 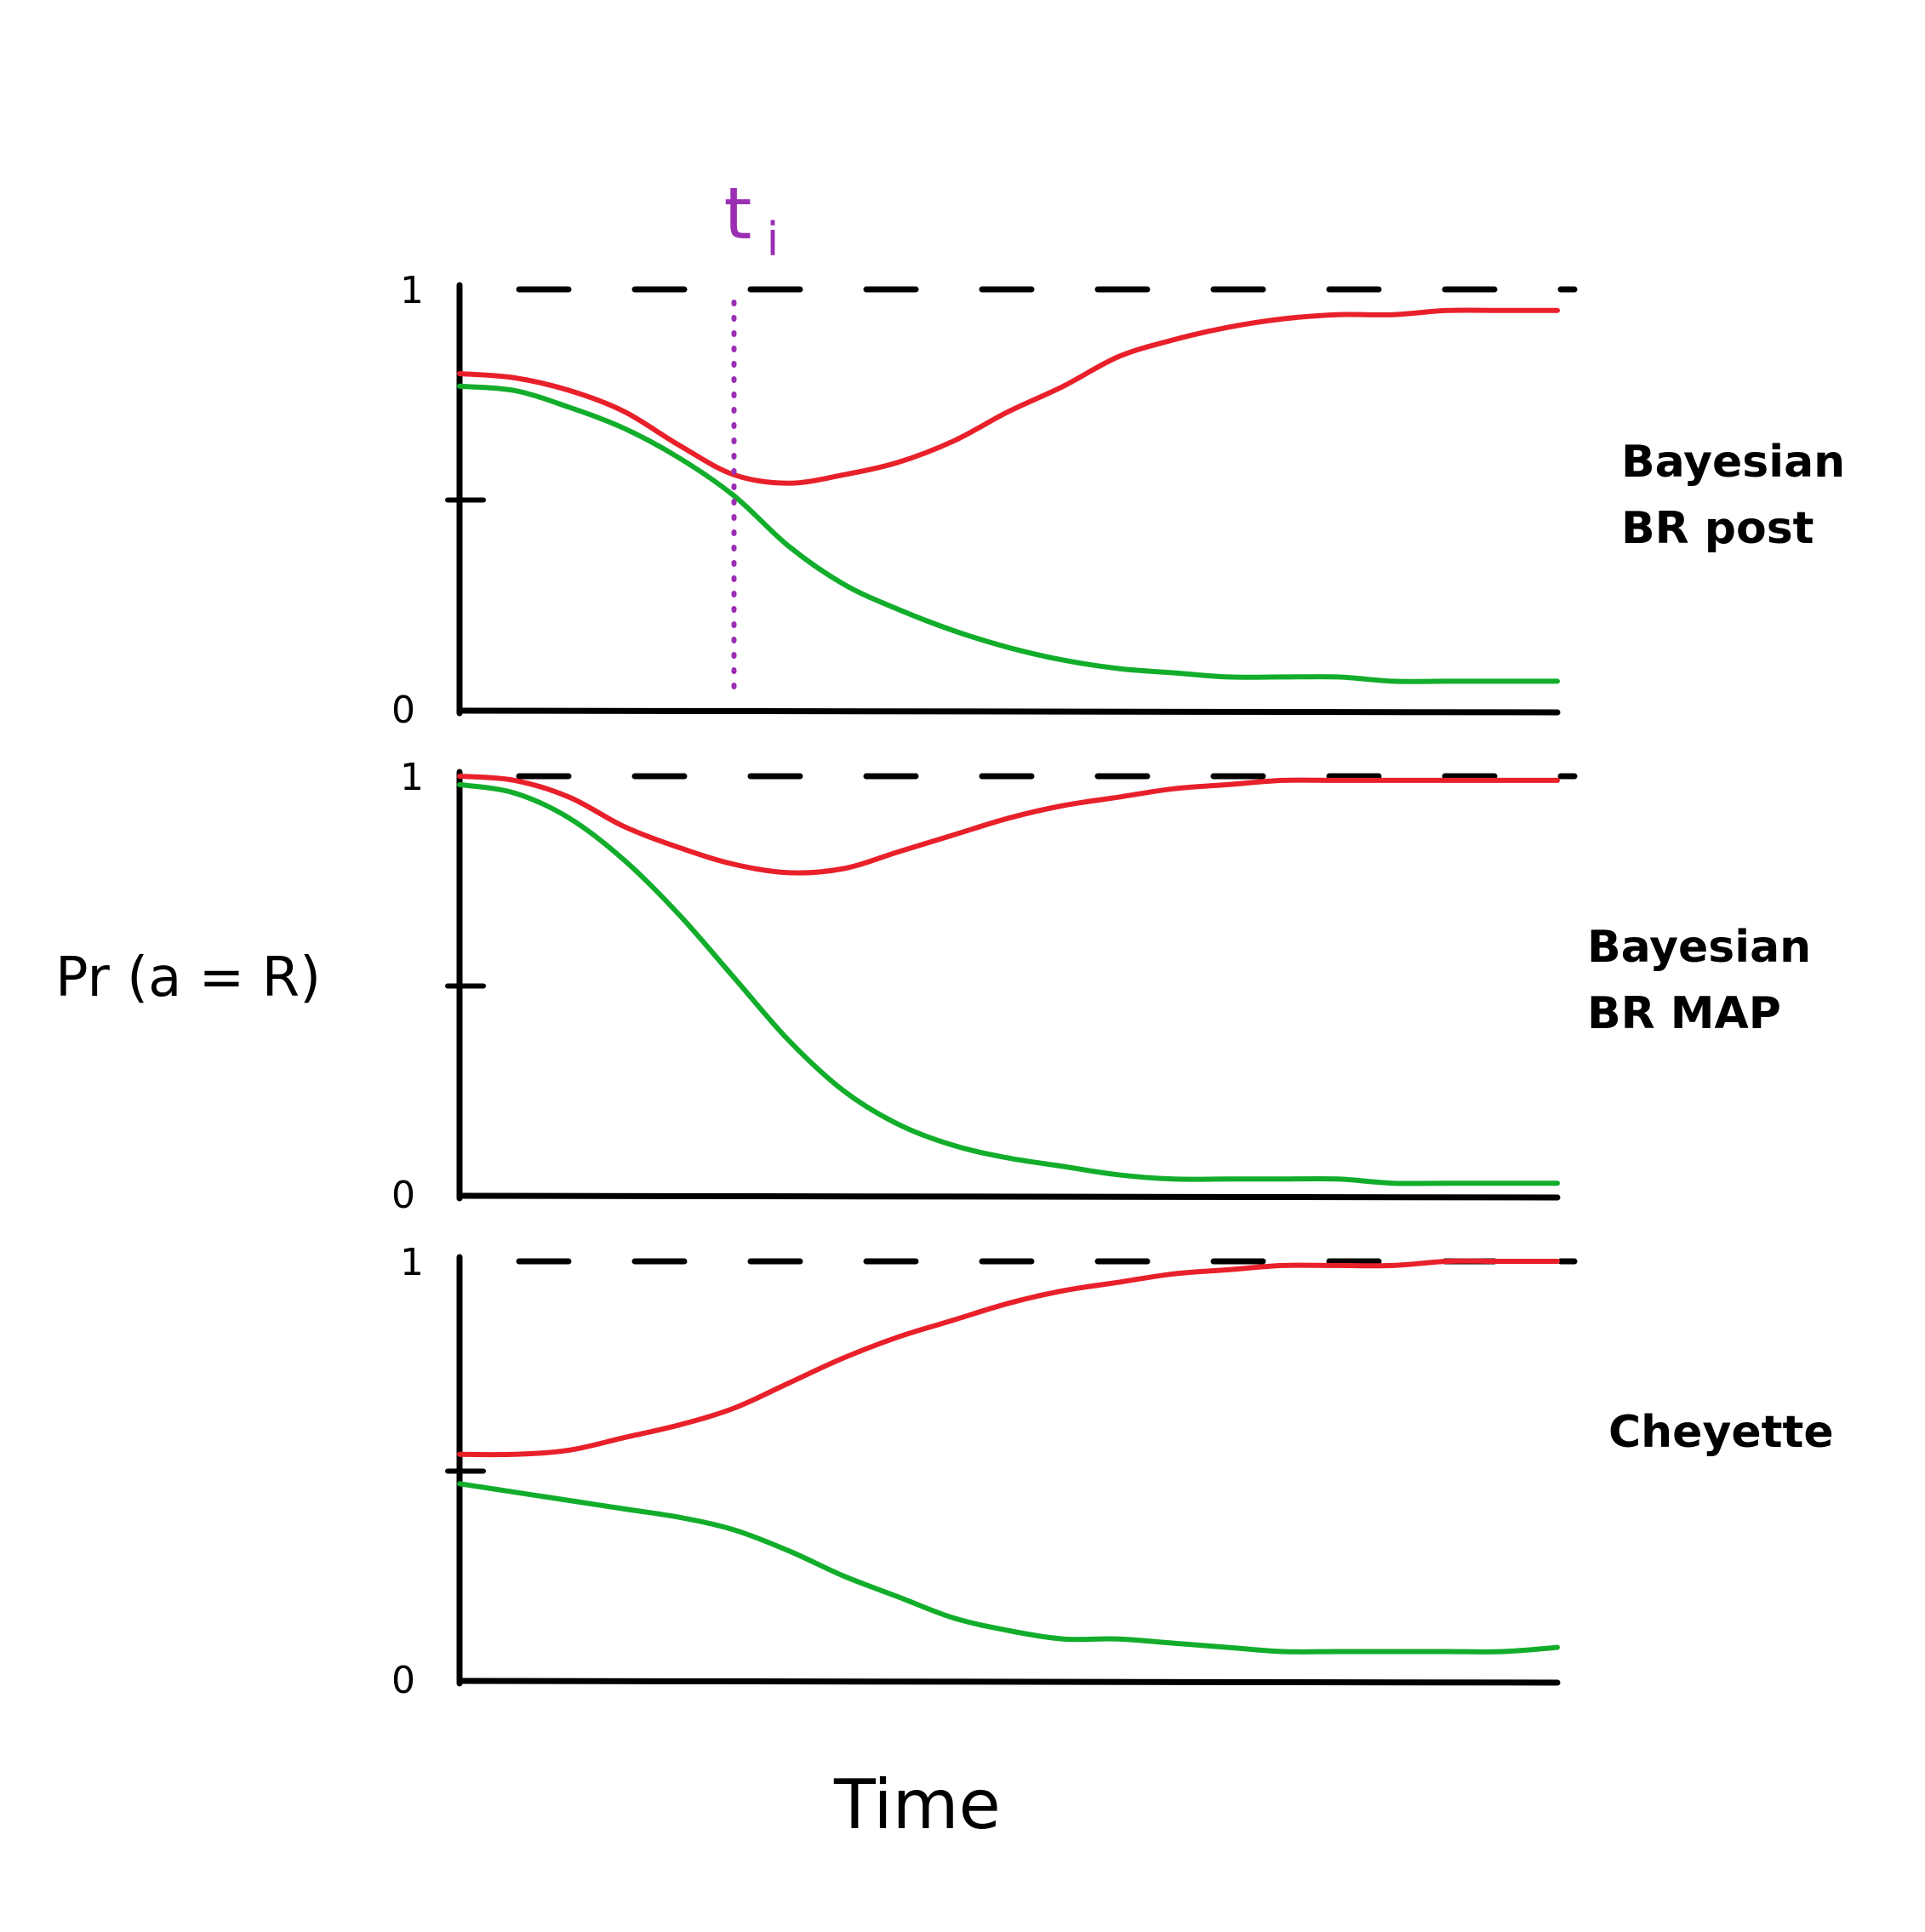 What do you see at coordinates (1721, 1432) in the screenshot?
I see `panel-label-line: Cheyette` at bounding box center [1721, 1432].